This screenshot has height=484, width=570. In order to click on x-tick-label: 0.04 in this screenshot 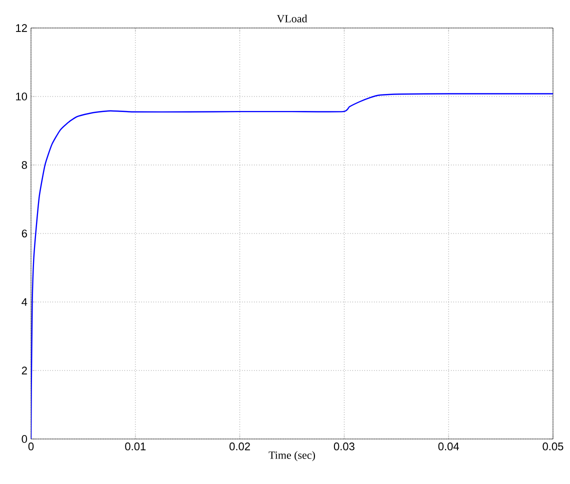, I will do `click(448, 446)`.